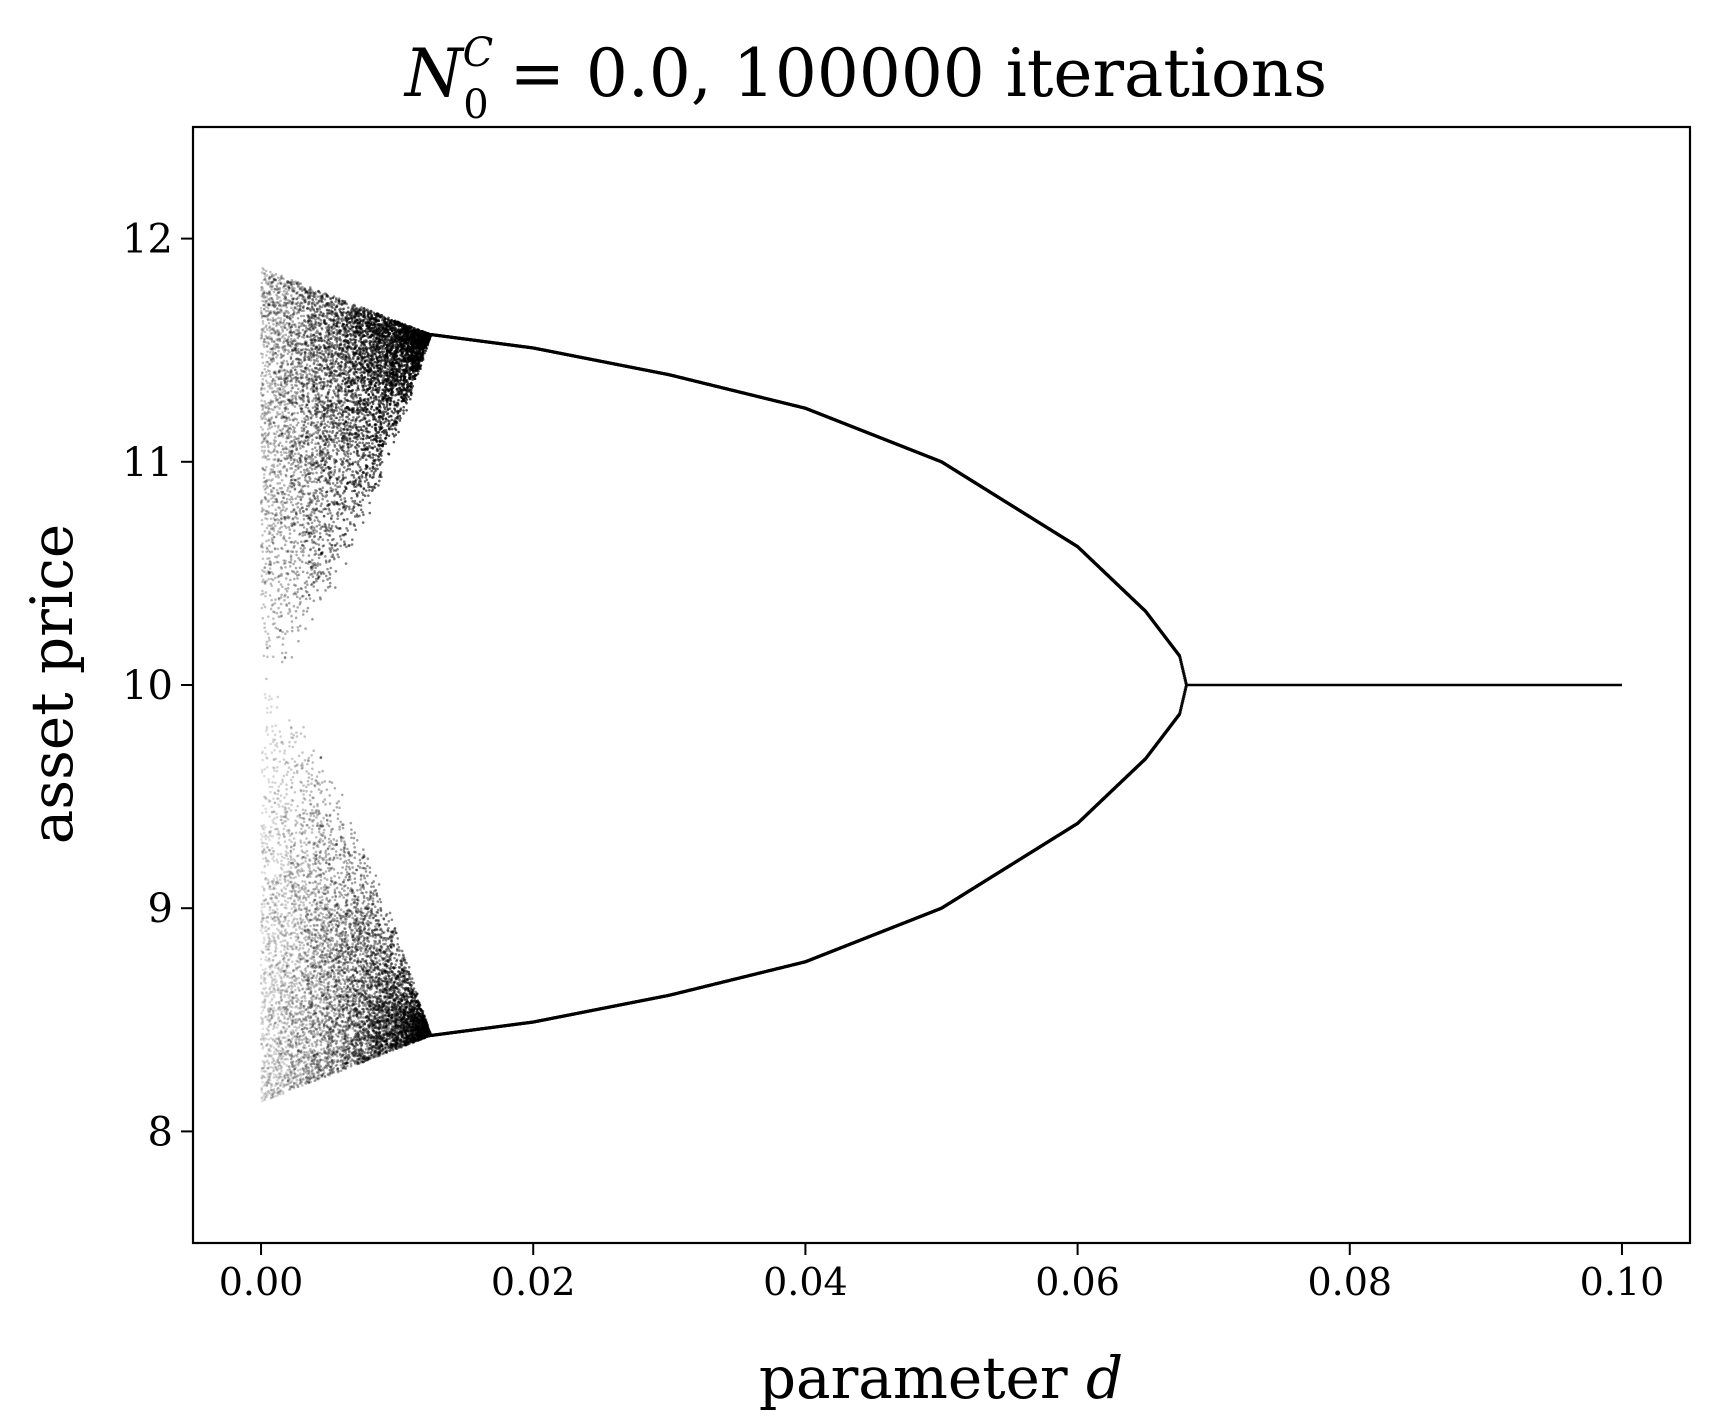 The height and width of the screenshot is (1424, 1709). I want to click on title-subscript: 0, so click(475, 105).